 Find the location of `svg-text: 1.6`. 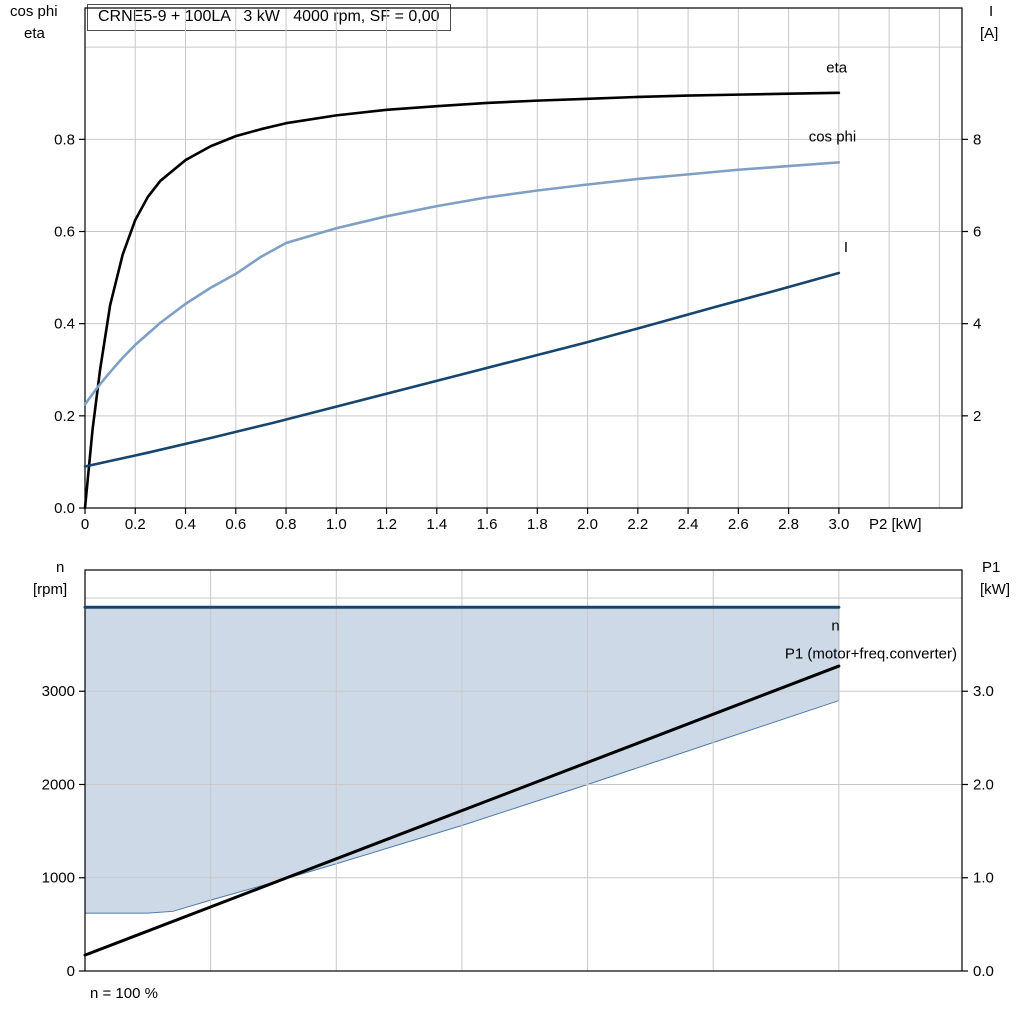

svg-text: 1.6 is located at coordinates (487, 524).